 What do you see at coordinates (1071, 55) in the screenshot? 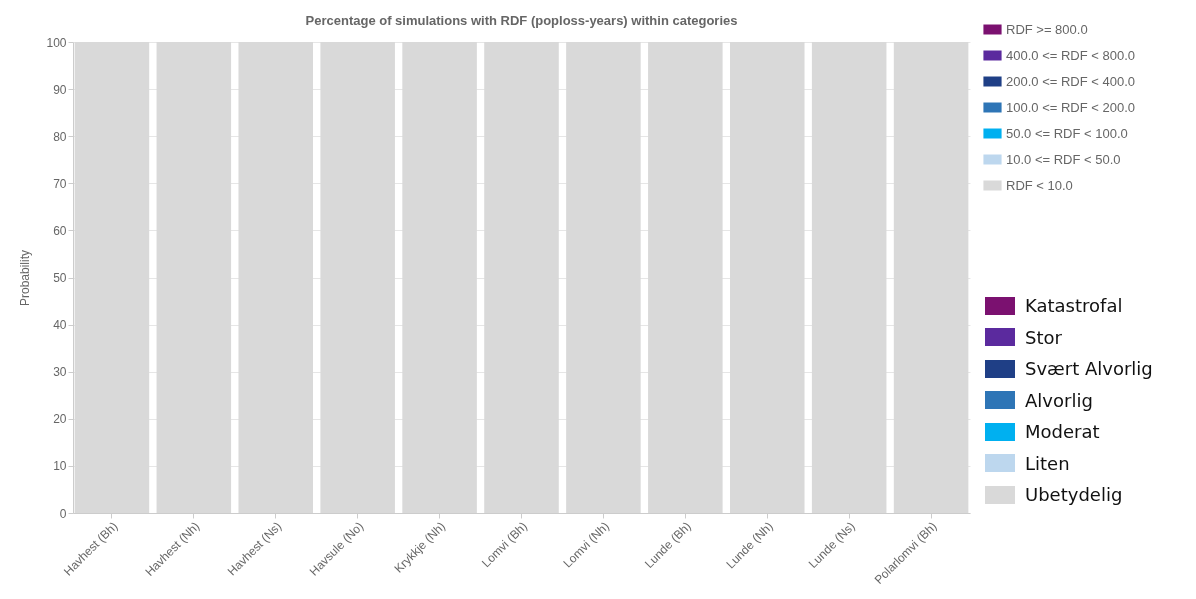
I see `legend-label: 400.0 <= RDF < 800.0` at bounding box center [1071, 55].